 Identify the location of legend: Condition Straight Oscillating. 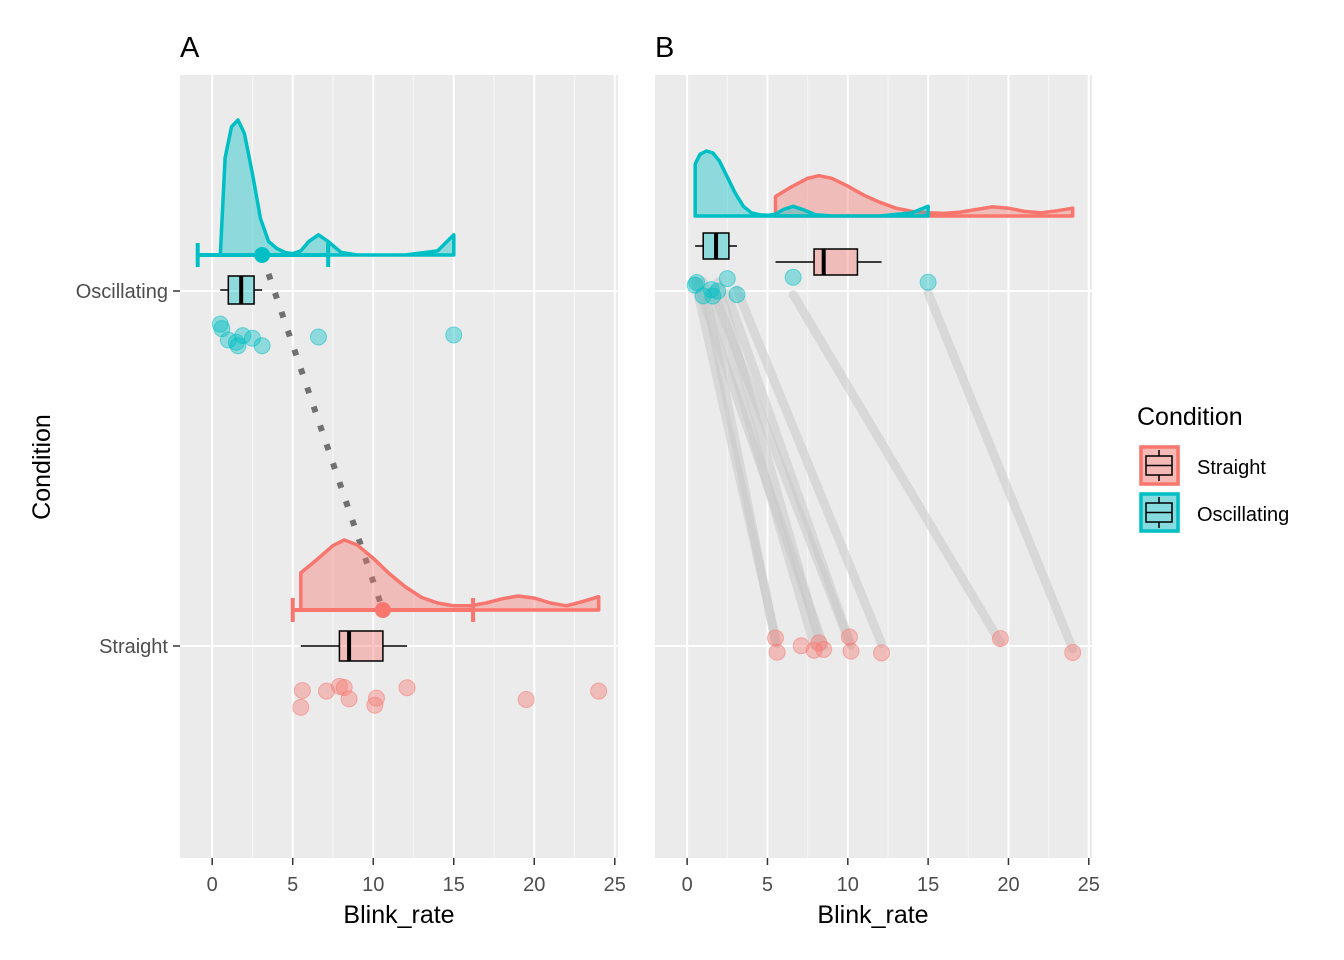
(1213, 468).